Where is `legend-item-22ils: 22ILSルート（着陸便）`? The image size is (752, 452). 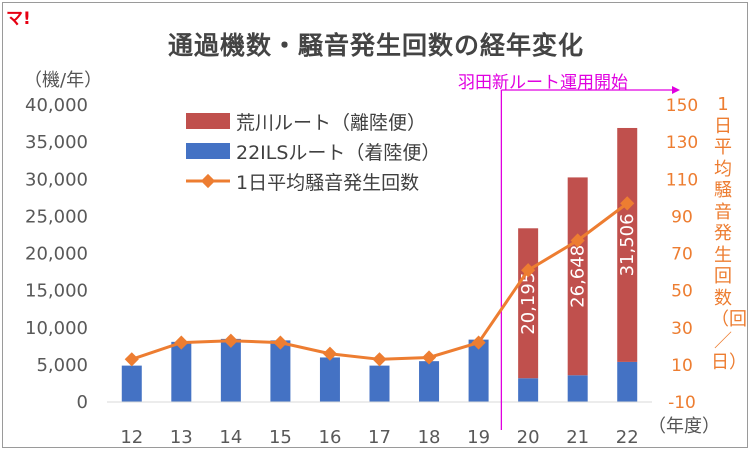
legend-item-22ils: 22ILSルート（着陸便） is located at coordinates (313, 151).